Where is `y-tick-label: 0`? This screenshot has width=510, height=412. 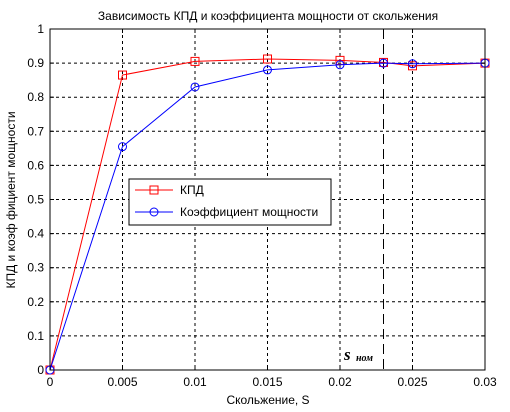 y-tick-label: 0 is located at coordinates (40, 370).